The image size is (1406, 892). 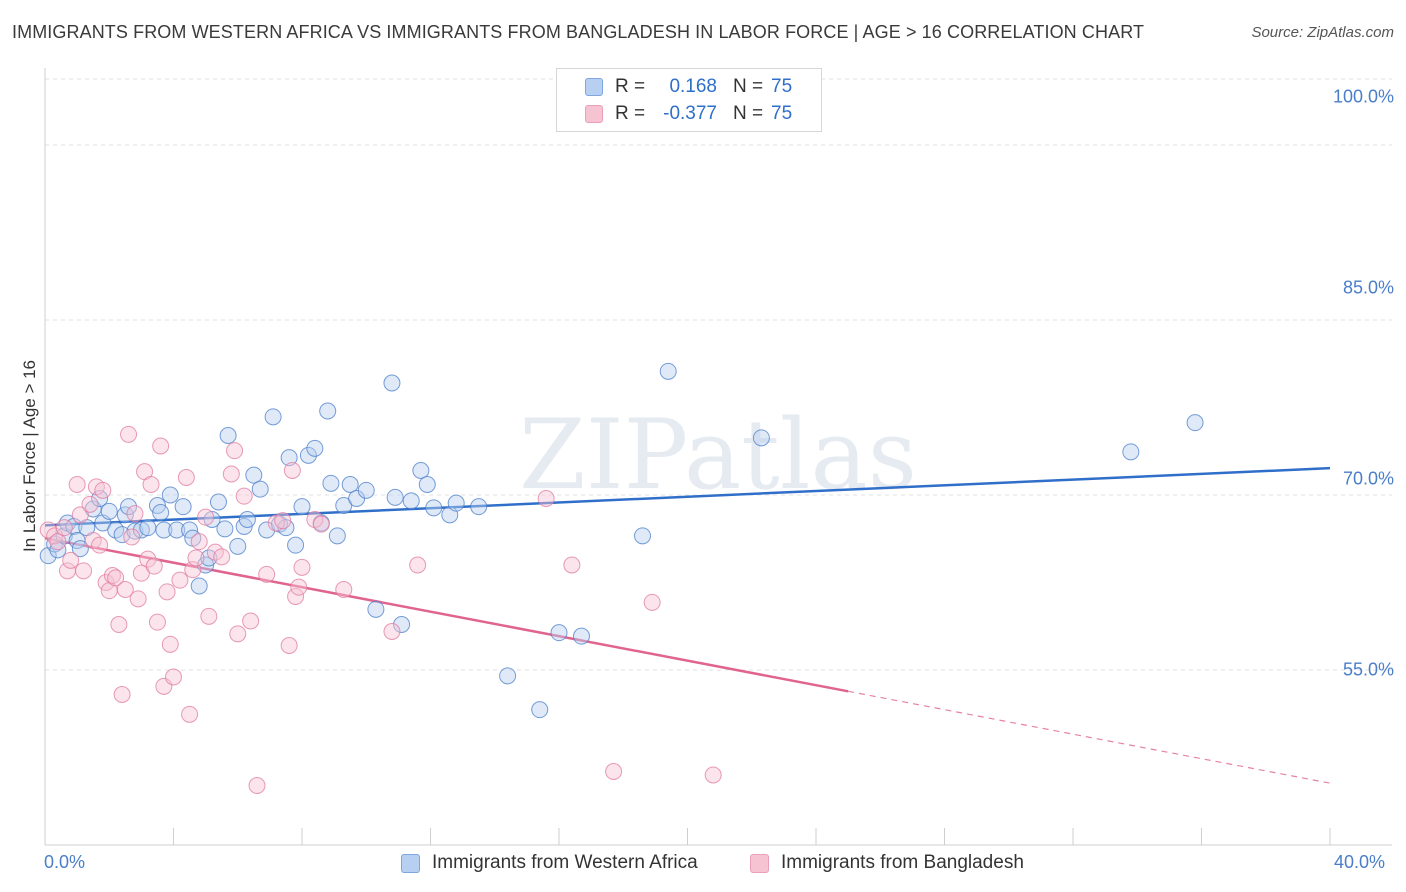 I want to click on legend-label: Immigrants from Bangladesh, so click(x=902, y=862).